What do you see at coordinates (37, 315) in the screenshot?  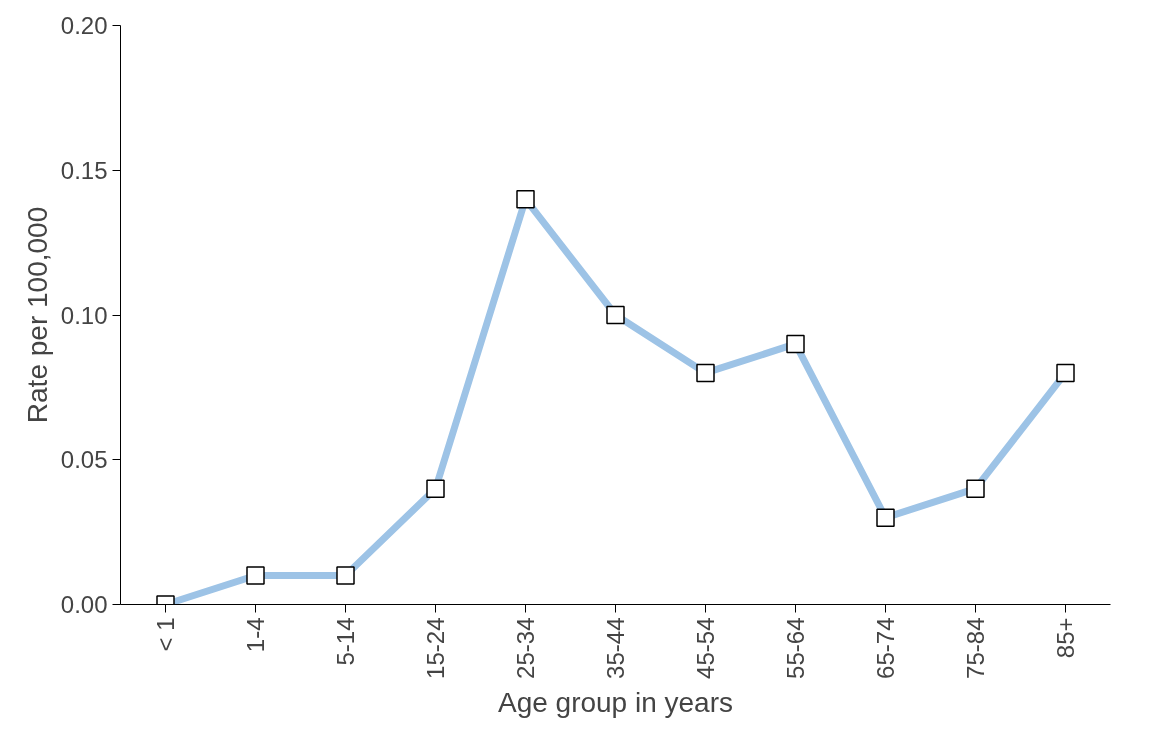 I see `y-axis-title: Rate per 100,000` at bounding box center [37, 315].